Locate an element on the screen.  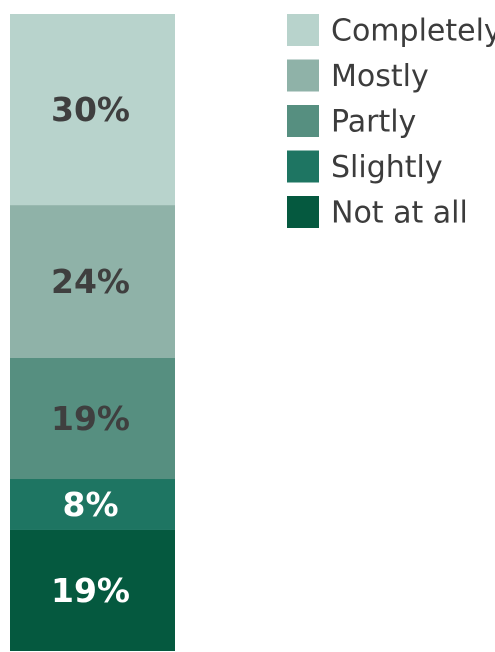
legend-item-partly: Partly is located at coordinates (351, 122).